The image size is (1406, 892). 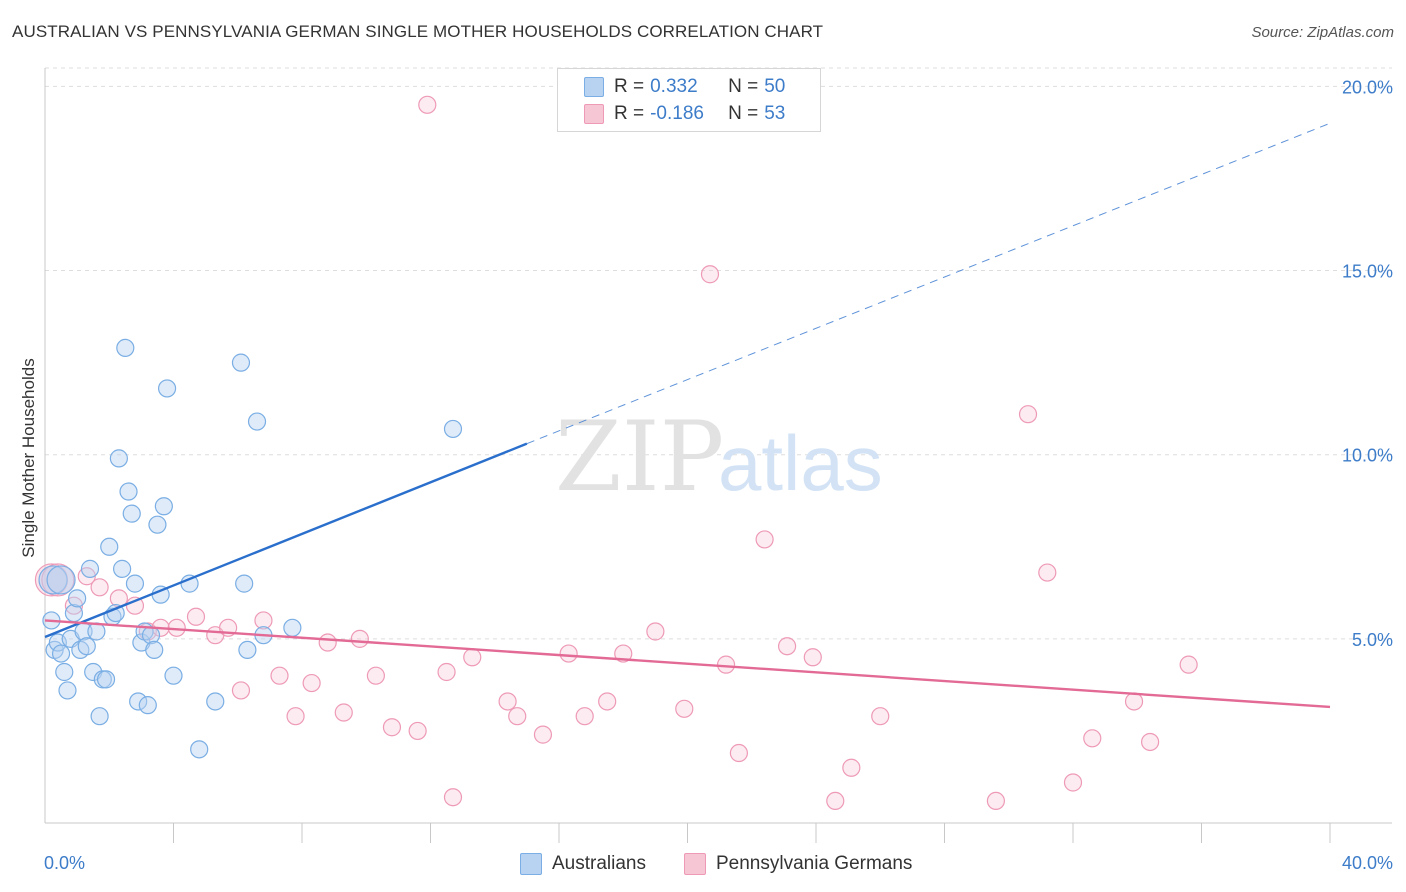 What do you see at coordinates (775, 113) in the screenshot?
I see `legend-n-value: 53` at bounding box center [775, 113].